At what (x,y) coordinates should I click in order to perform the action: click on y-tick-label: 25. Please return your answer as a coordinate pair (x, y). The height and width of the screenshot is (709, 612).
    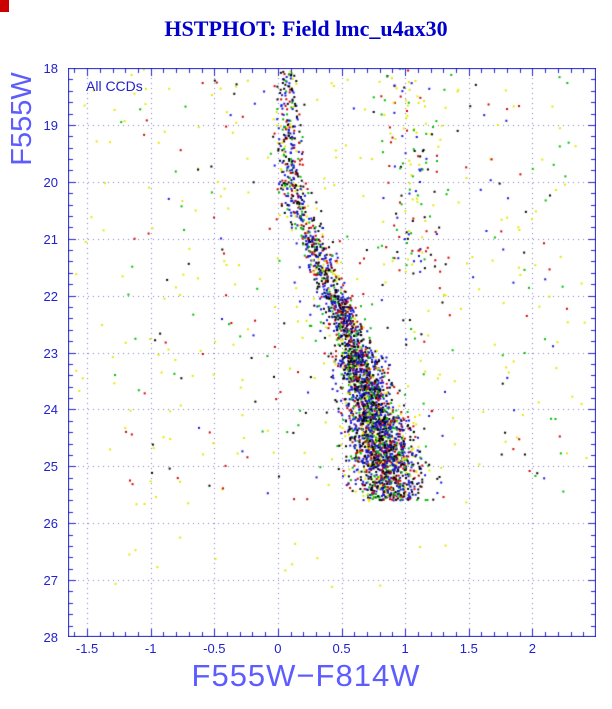
    Looking at the image, I should click on (50, 467).